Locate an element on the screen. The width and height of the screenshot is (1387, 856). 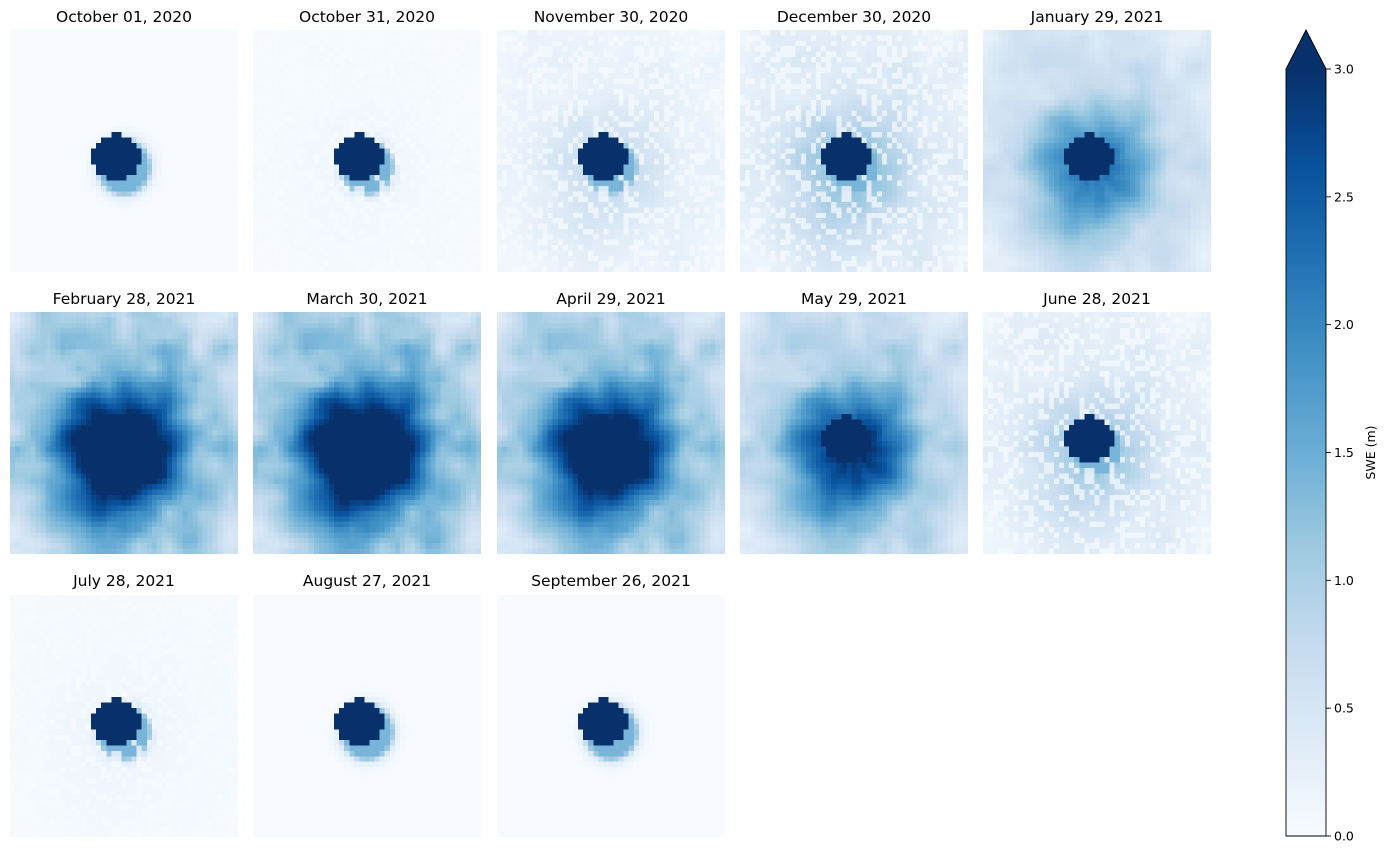
colorbar-outline is located at coordinates (1306, 433).